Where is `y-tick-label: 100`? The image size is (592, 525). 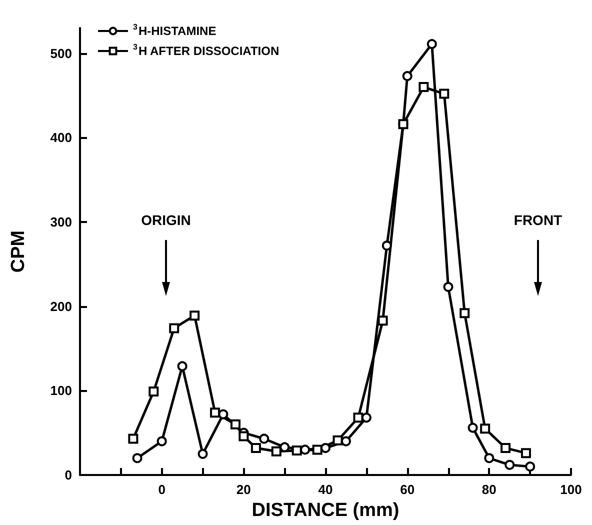
y-tick-label: 100 is located at coordinates (61, 390).